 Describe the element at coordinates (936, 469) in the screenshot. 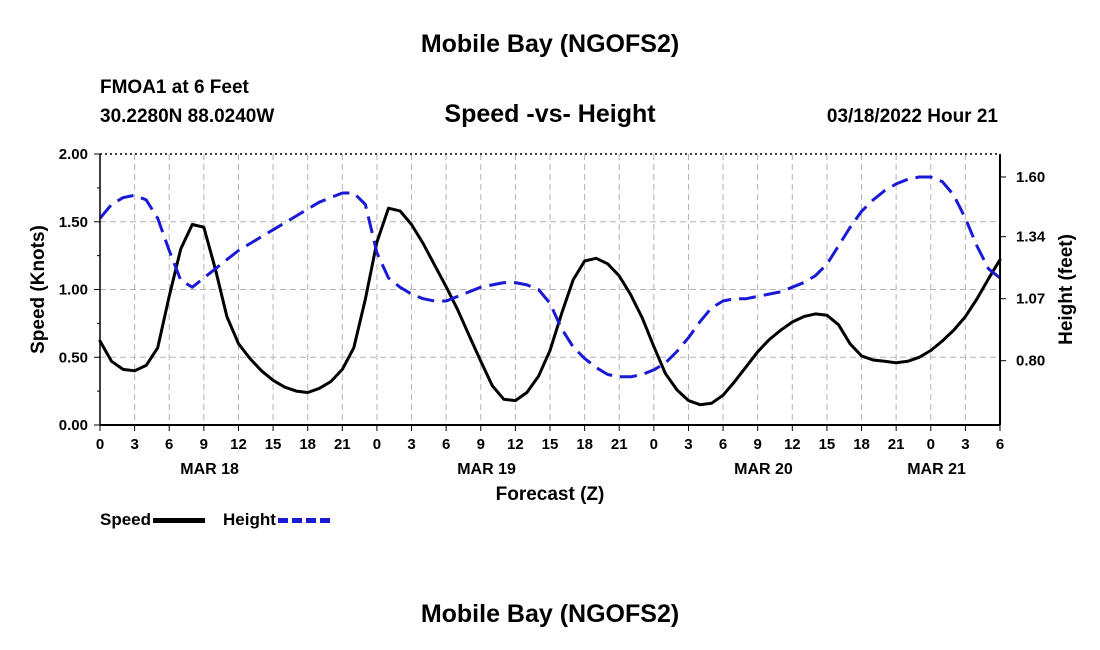

I see `x-day-label: MAR 21` at that location.